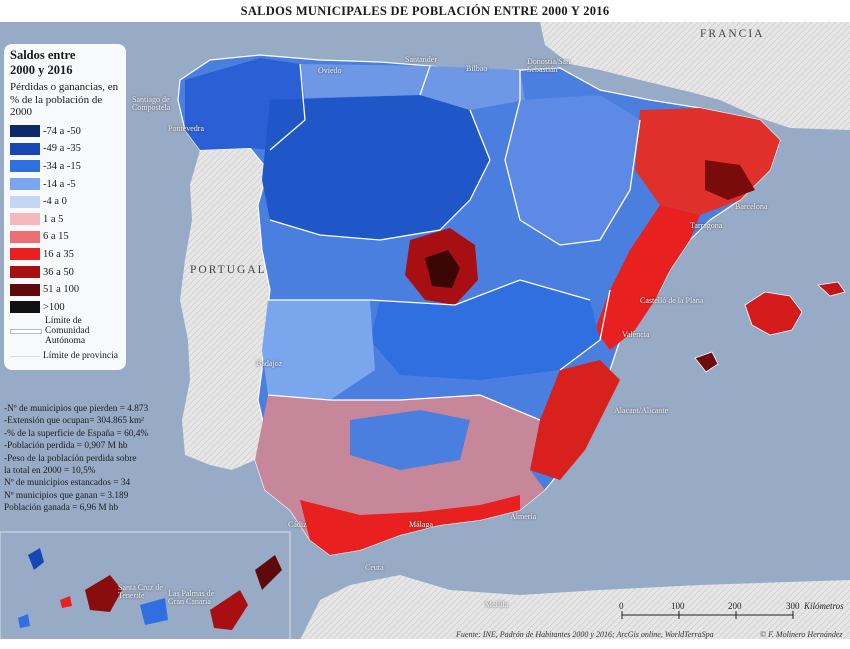  I want to click on place-badajoz: Badajoz, so click(269, 363).